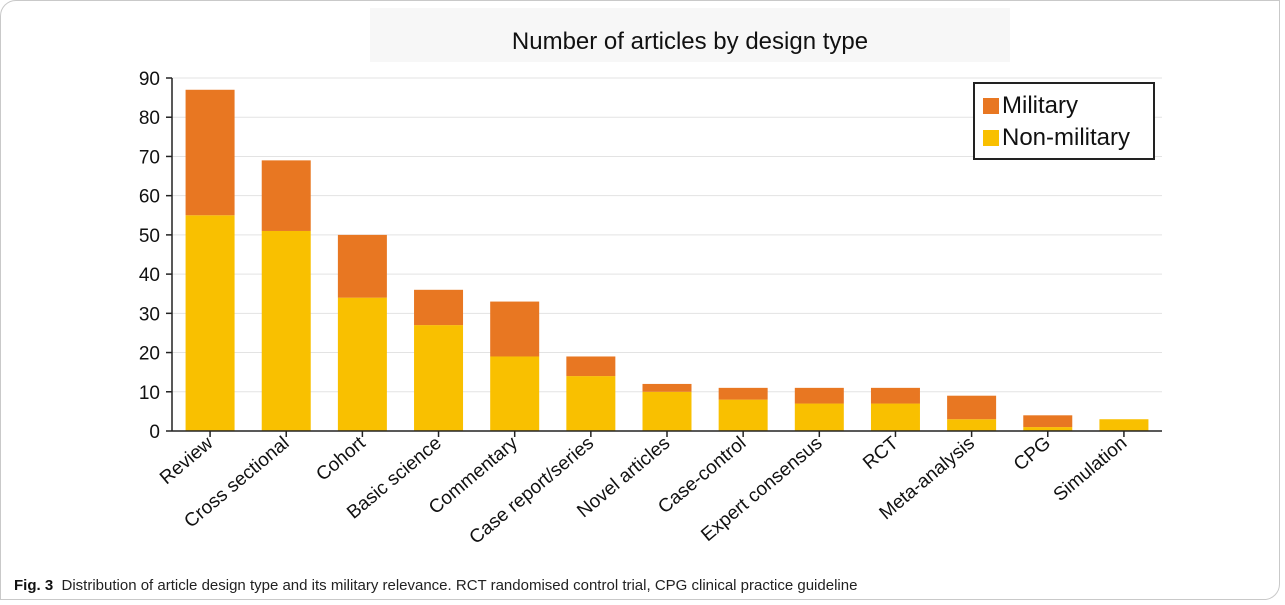 This screenshot has height=605, width=1285. What do you see at coordinates (149, 314) in the screenshot?
I see `y-tick-label: 30` at bounding box center [149, 314].